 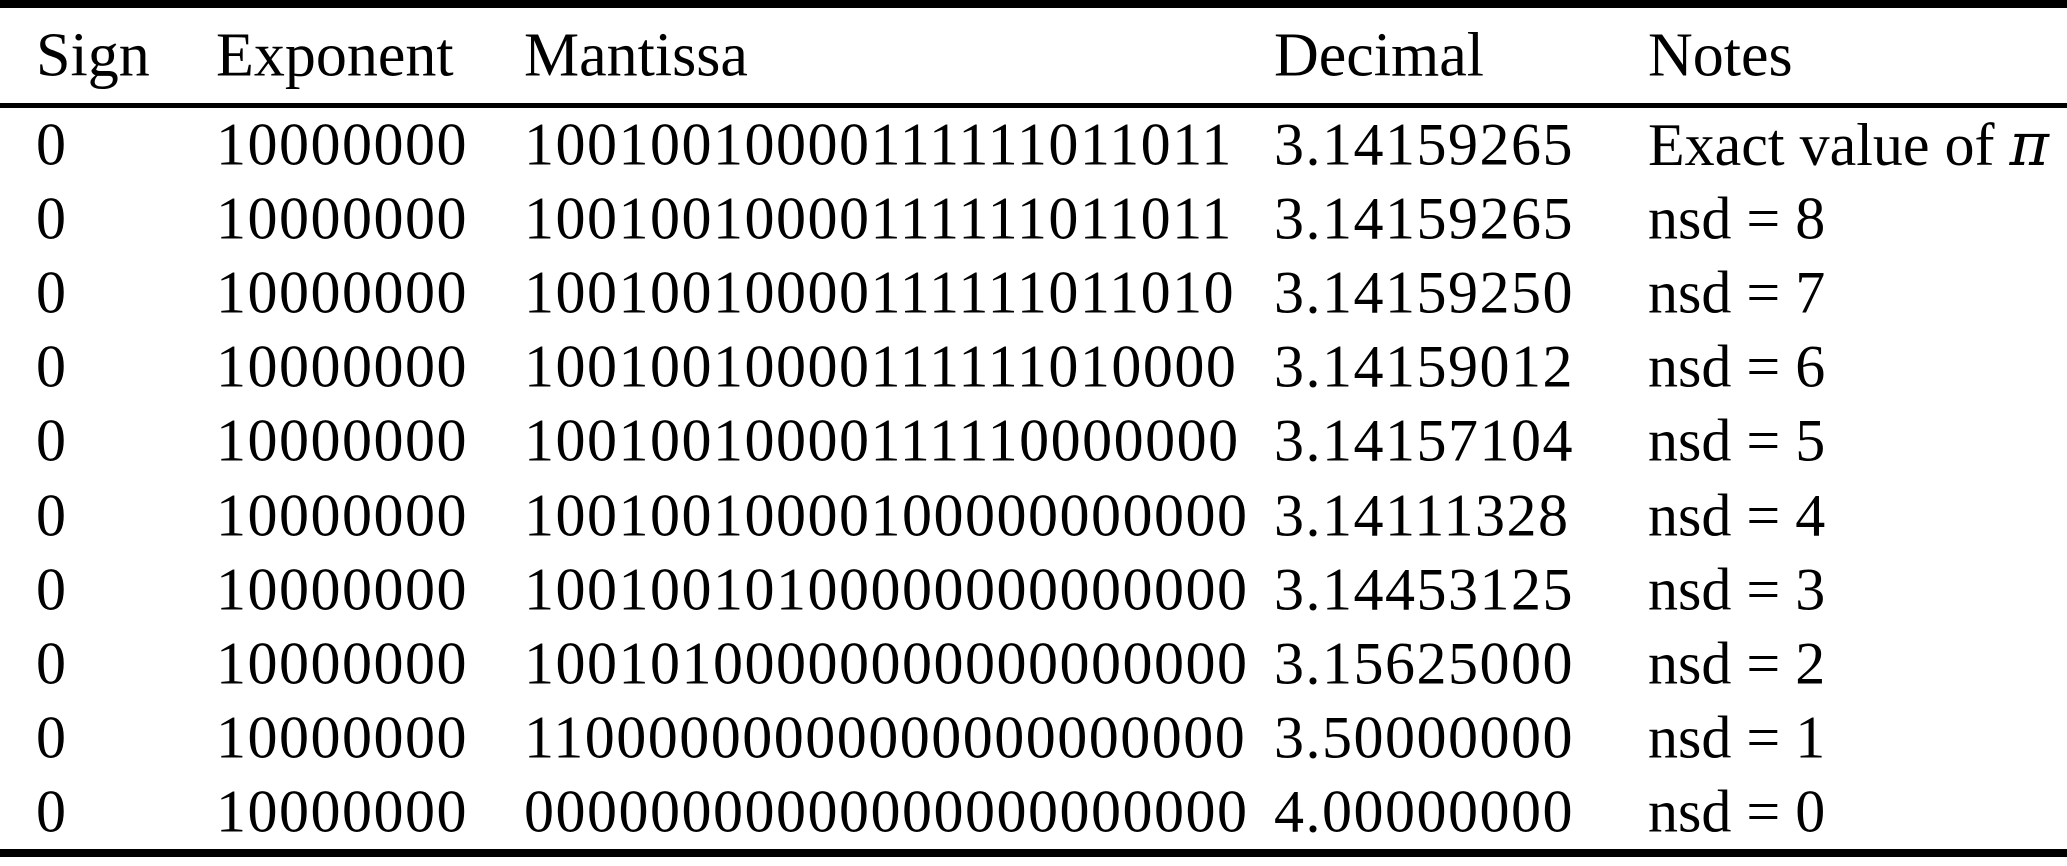 I want to click on notes-cell: nsd = 0, so click(x=1736, y=811).